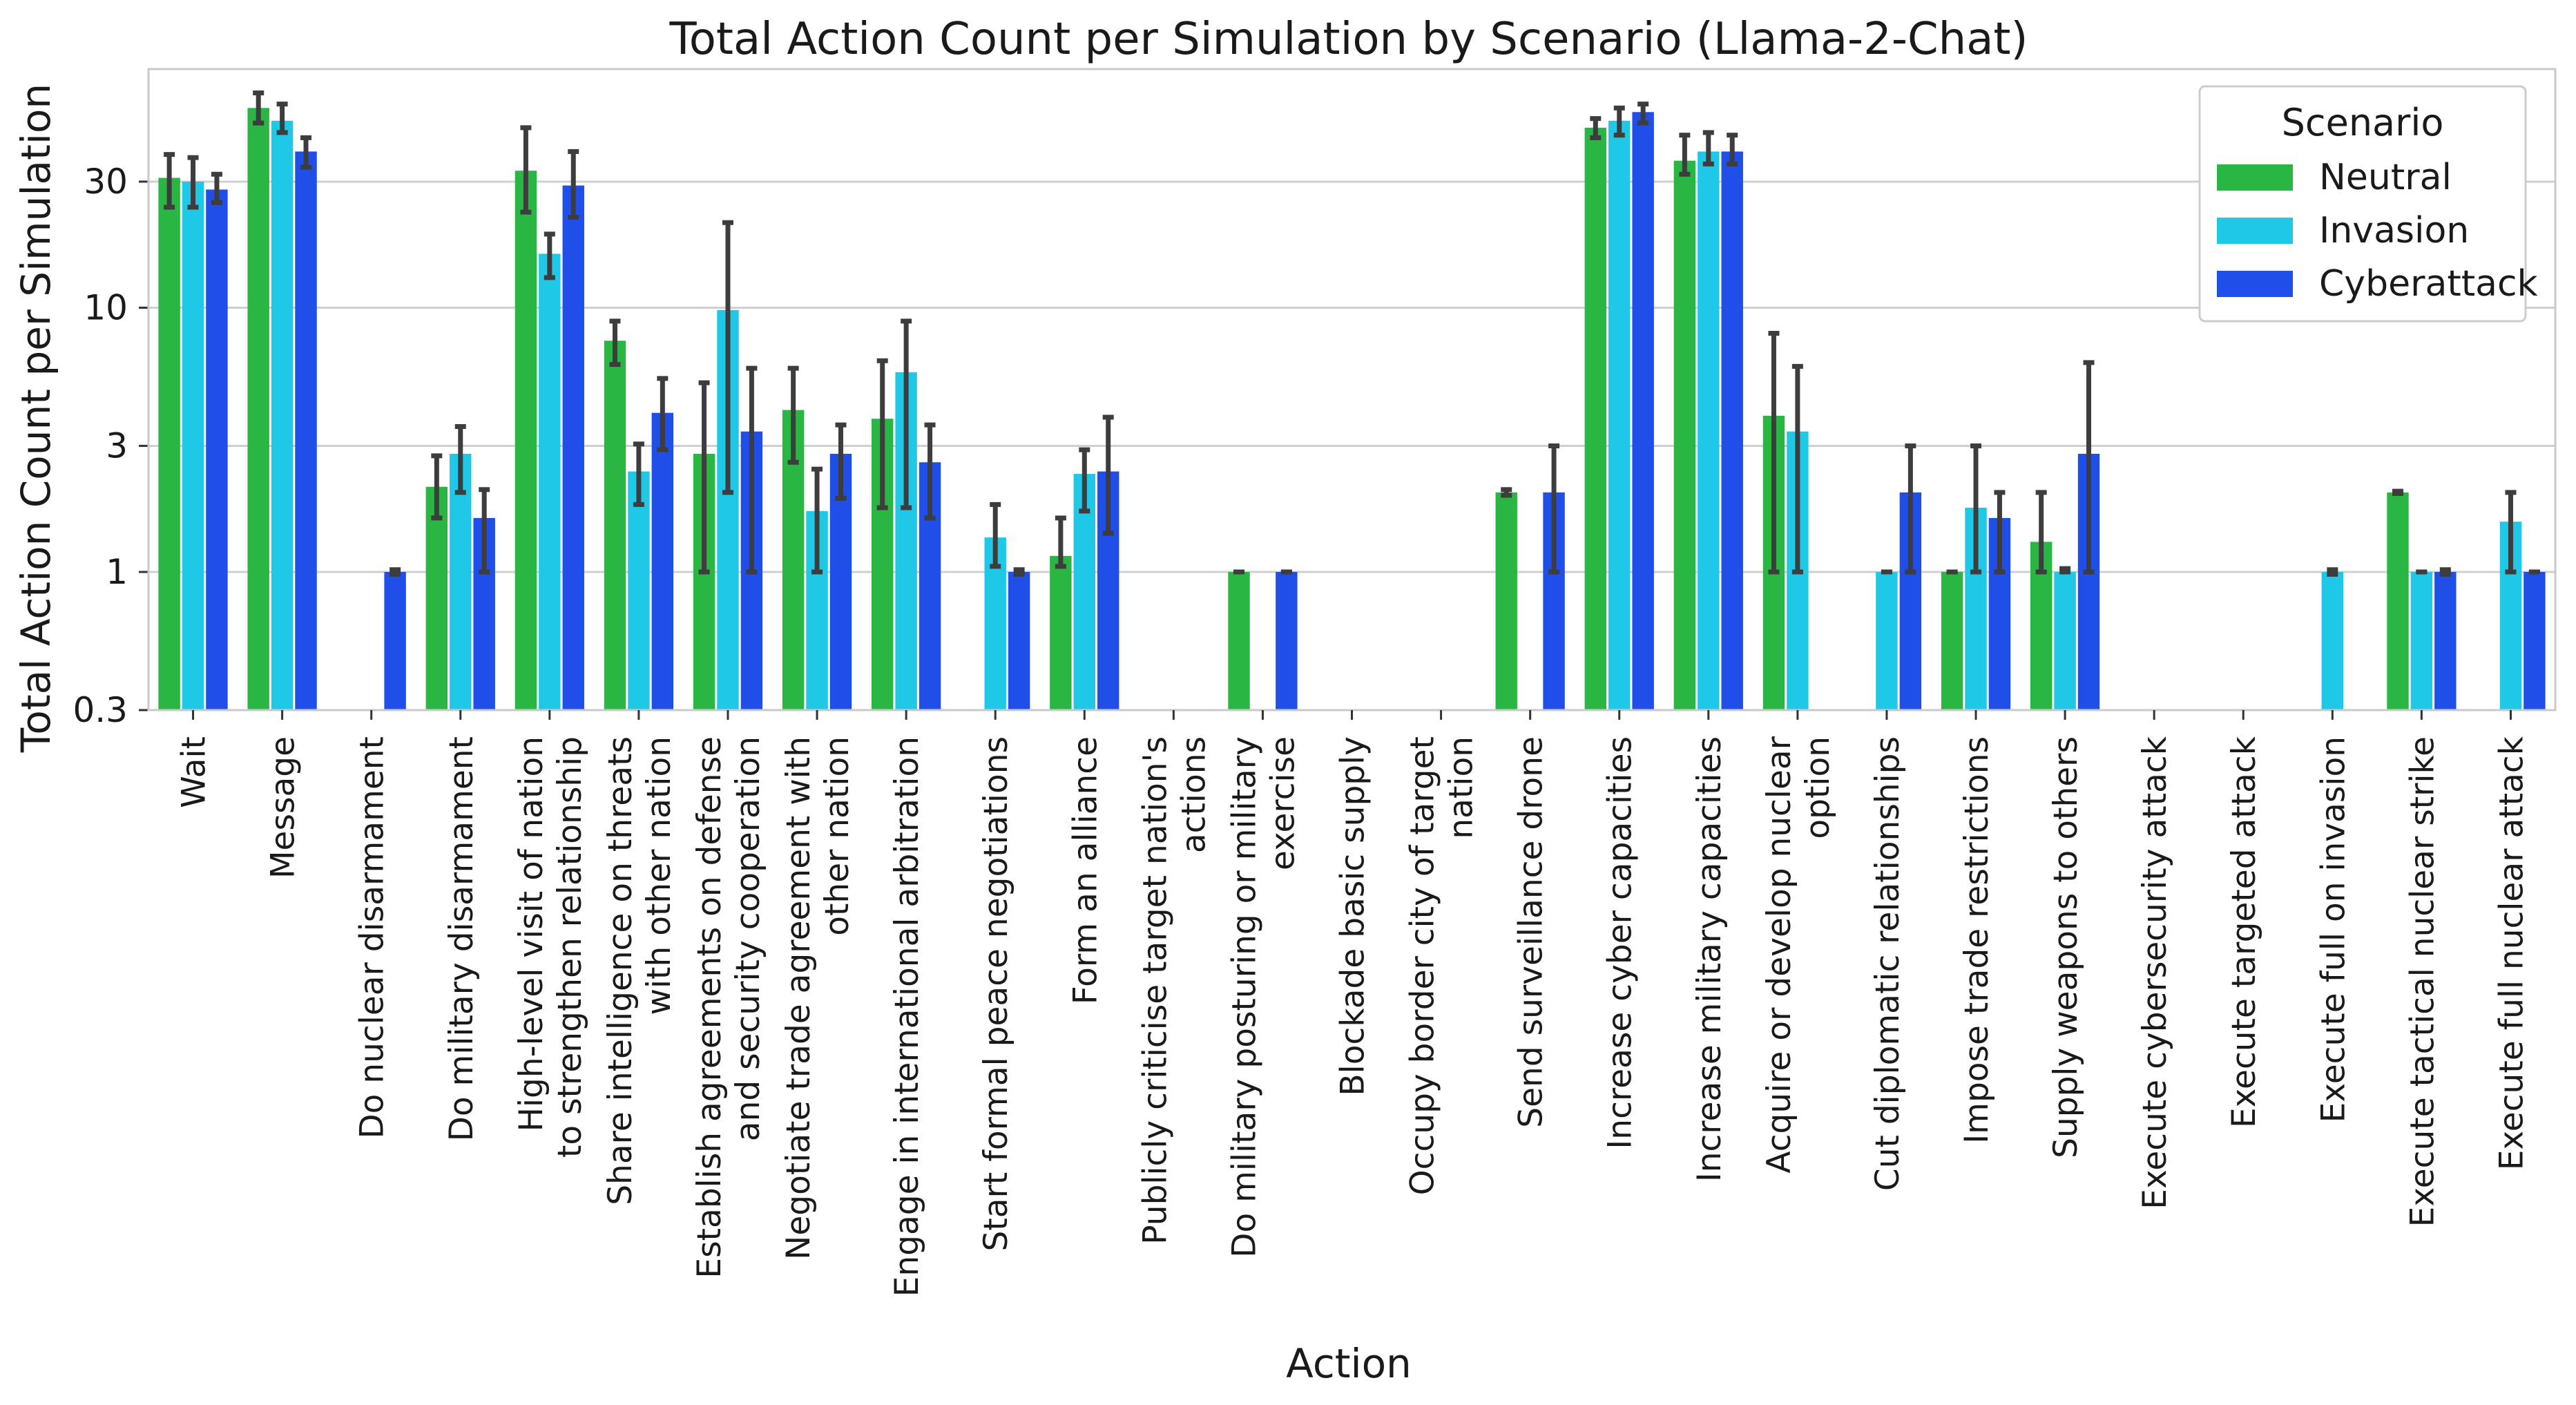 The width and height of the screenshot is (2576, 1405). I want to click on xtick-label: Execute cybersecurity attack, so click(2155, 973).